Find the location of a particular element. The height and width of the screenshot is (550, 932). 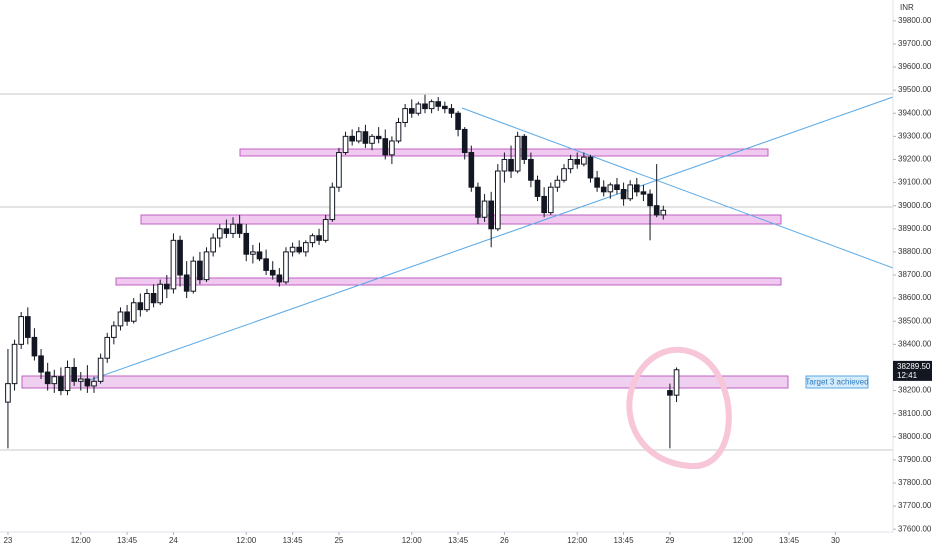

annotation-box is located at coordinates (837, 382).